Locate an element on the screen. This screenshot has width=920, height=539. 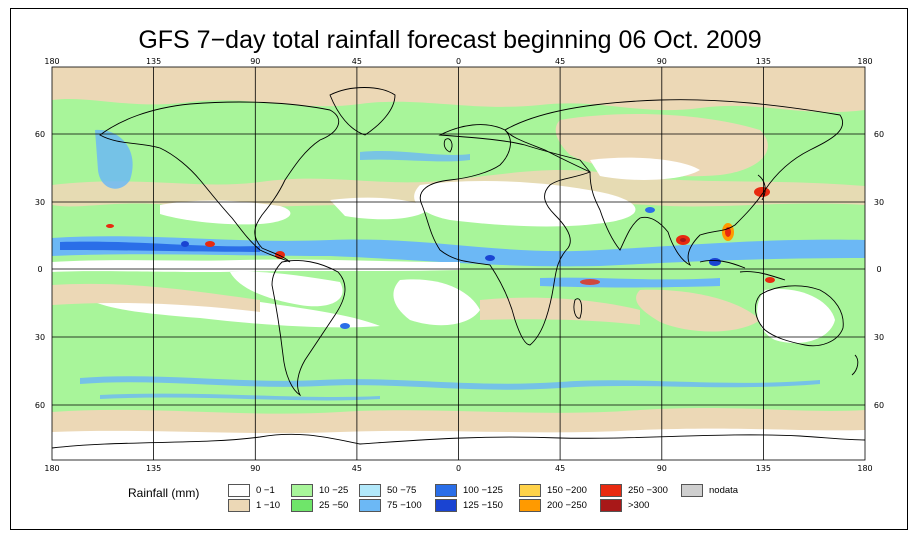
legend-label: 1 −10 is located at coordinates (268, 505).